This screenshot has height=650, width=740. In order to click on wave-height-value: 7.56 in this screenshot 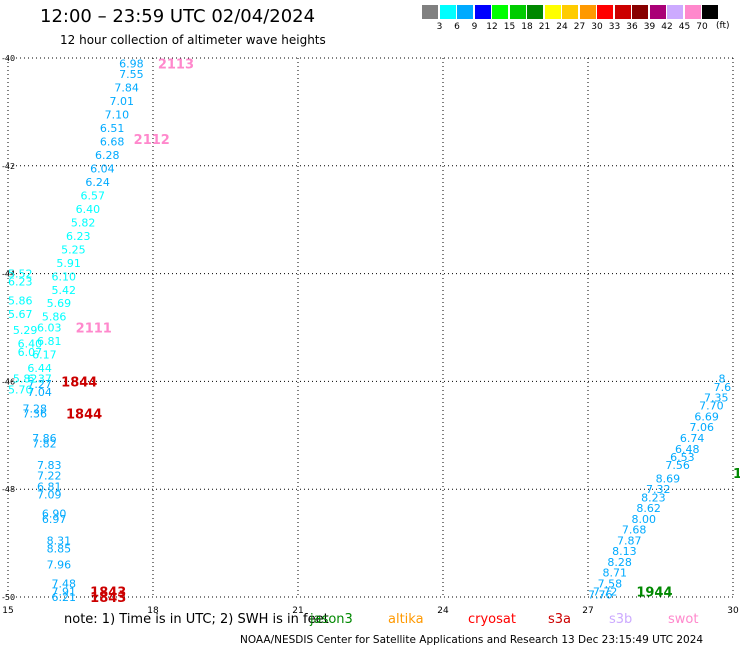, I will do `click(677, 465)`.